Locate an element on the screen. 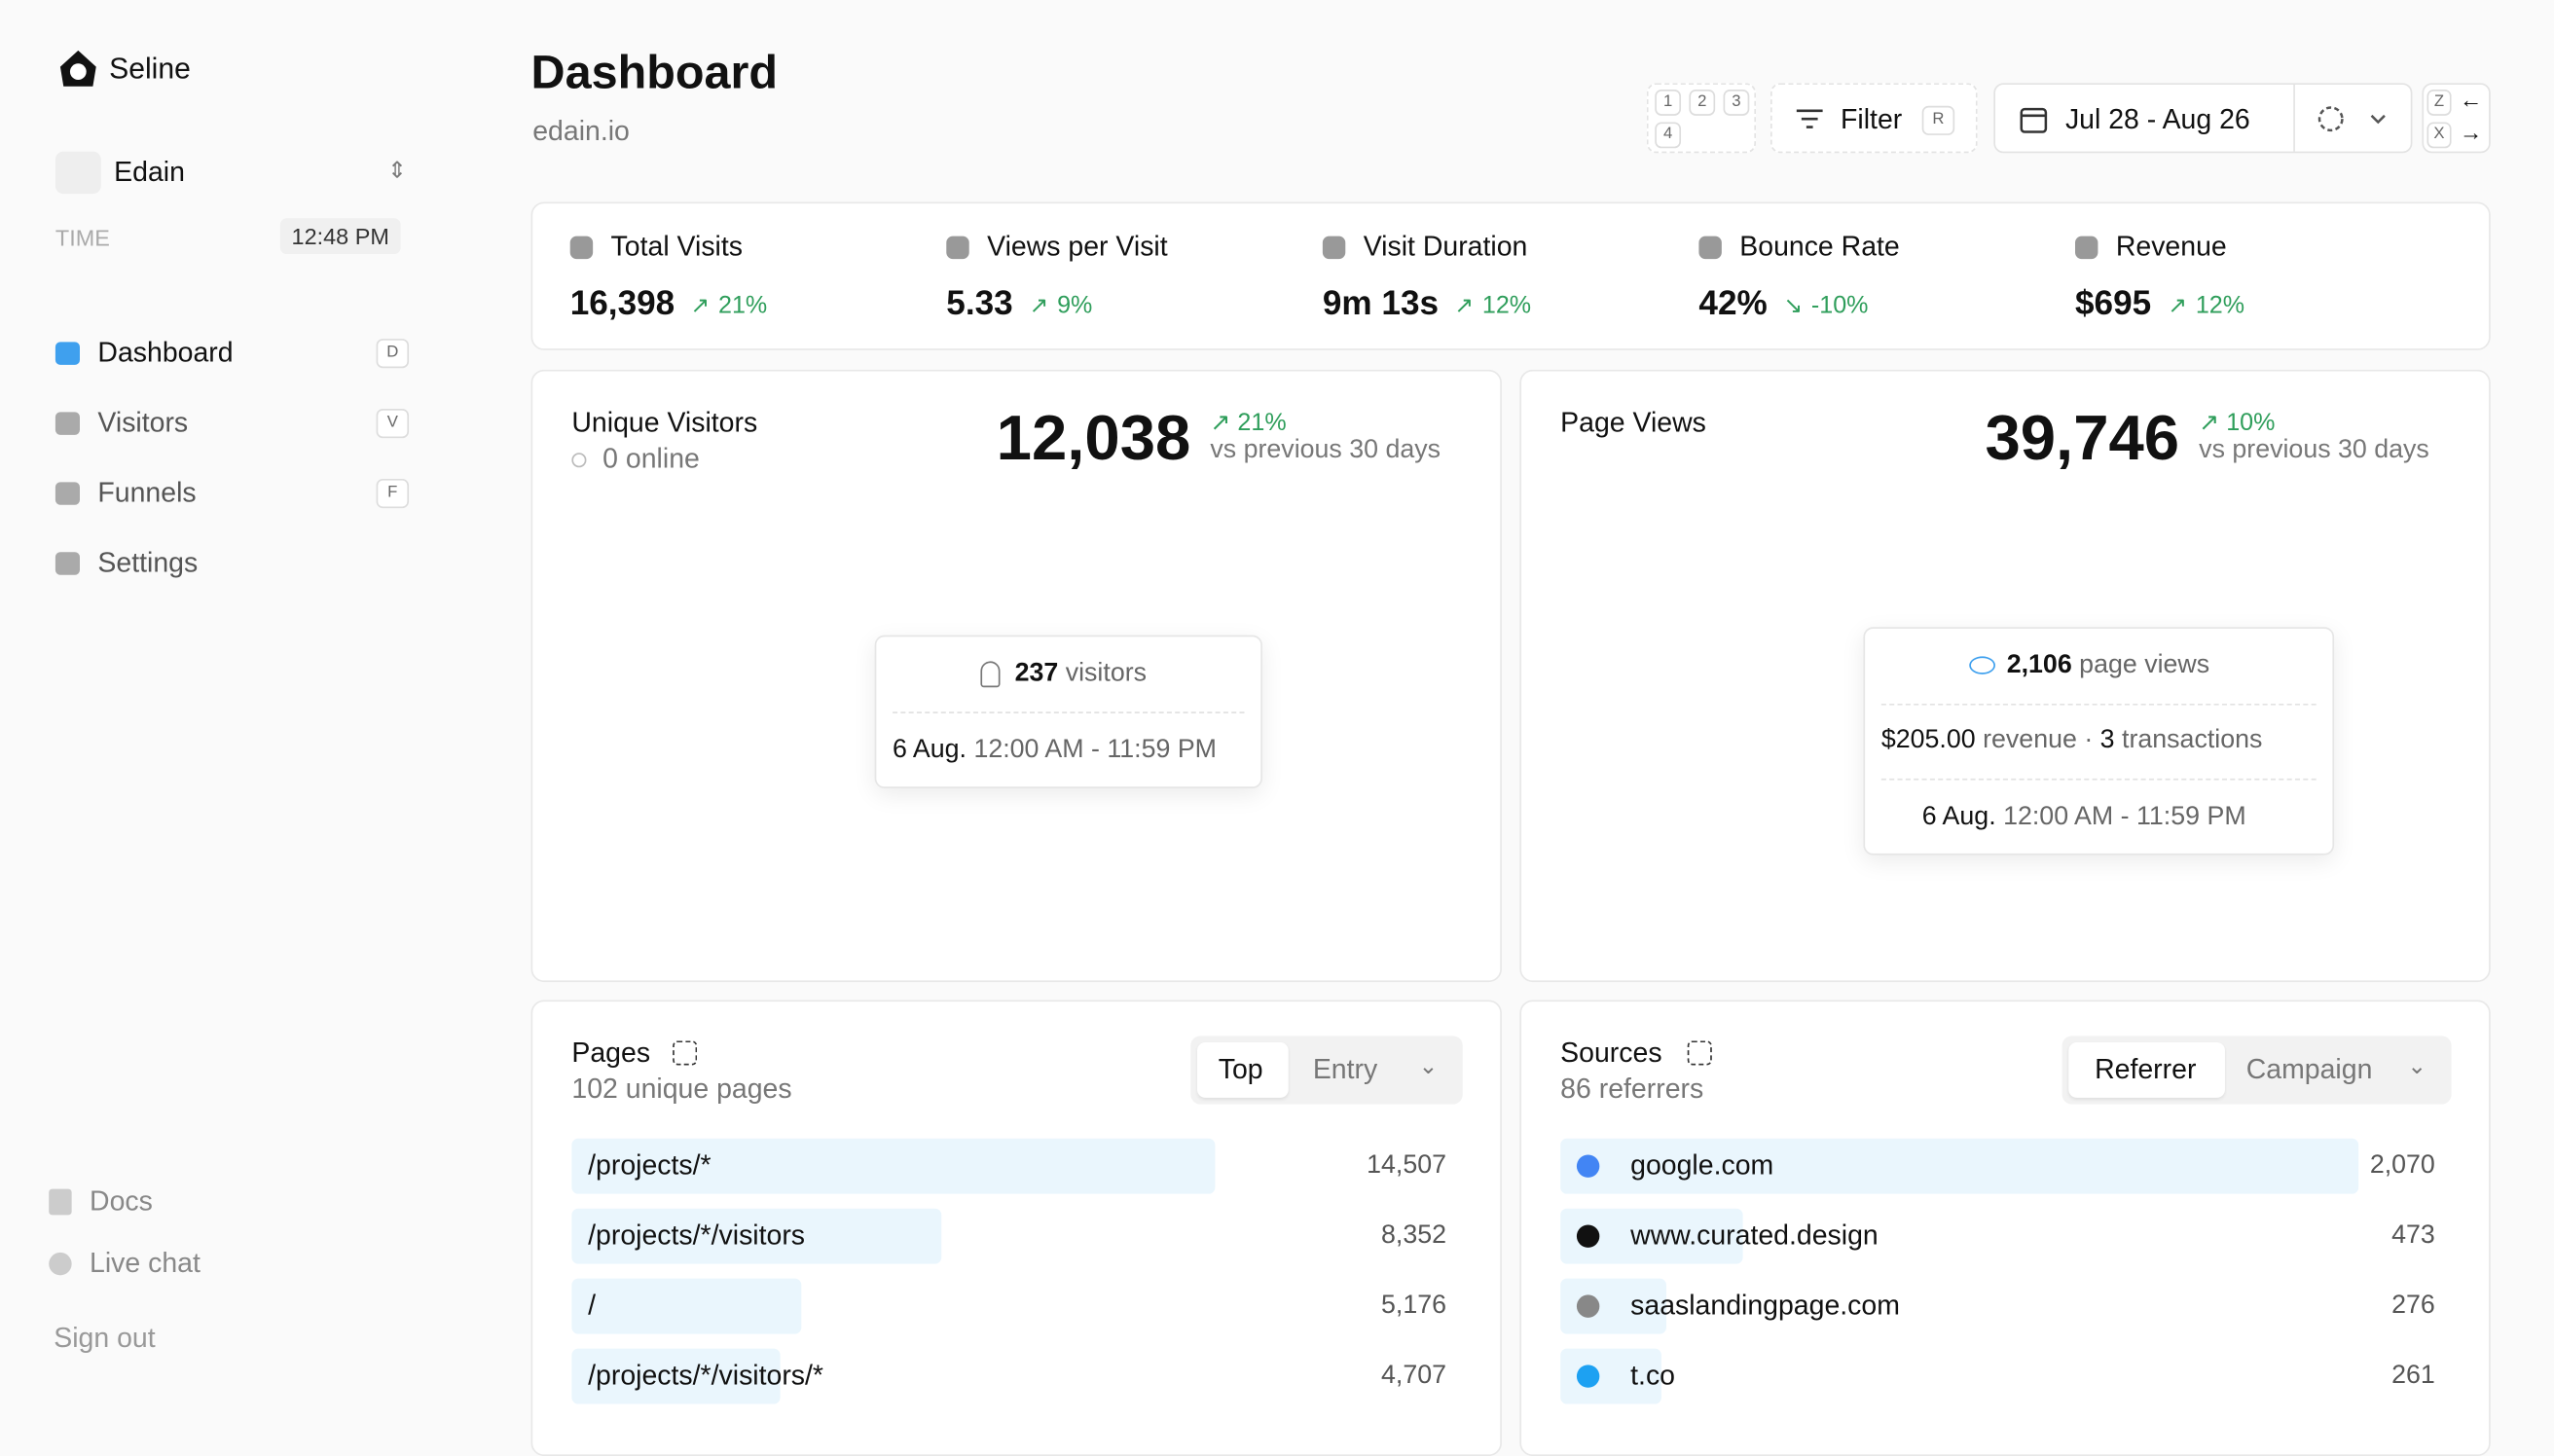 The height and width of the screenshot is (1456, 2554). next-arrow: → is located at coordinates (2471, 132).